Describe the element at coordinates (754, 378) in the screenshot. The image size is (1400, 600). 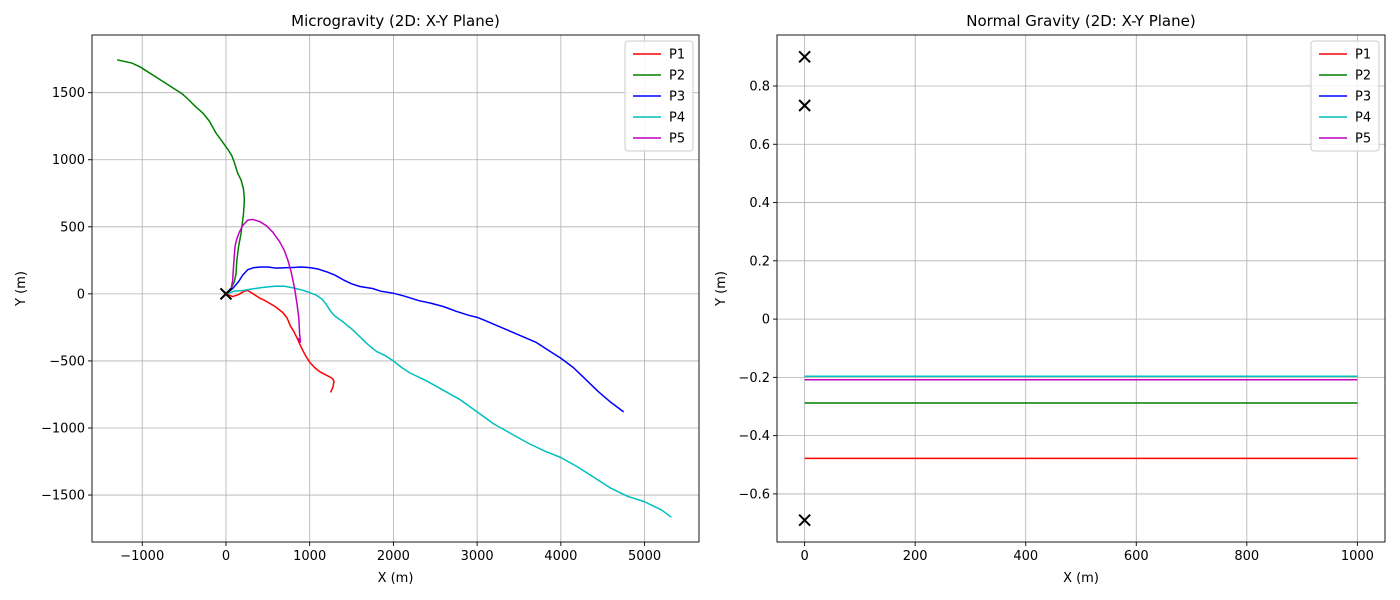
I see `y-tick-label: −0.2` at that location.